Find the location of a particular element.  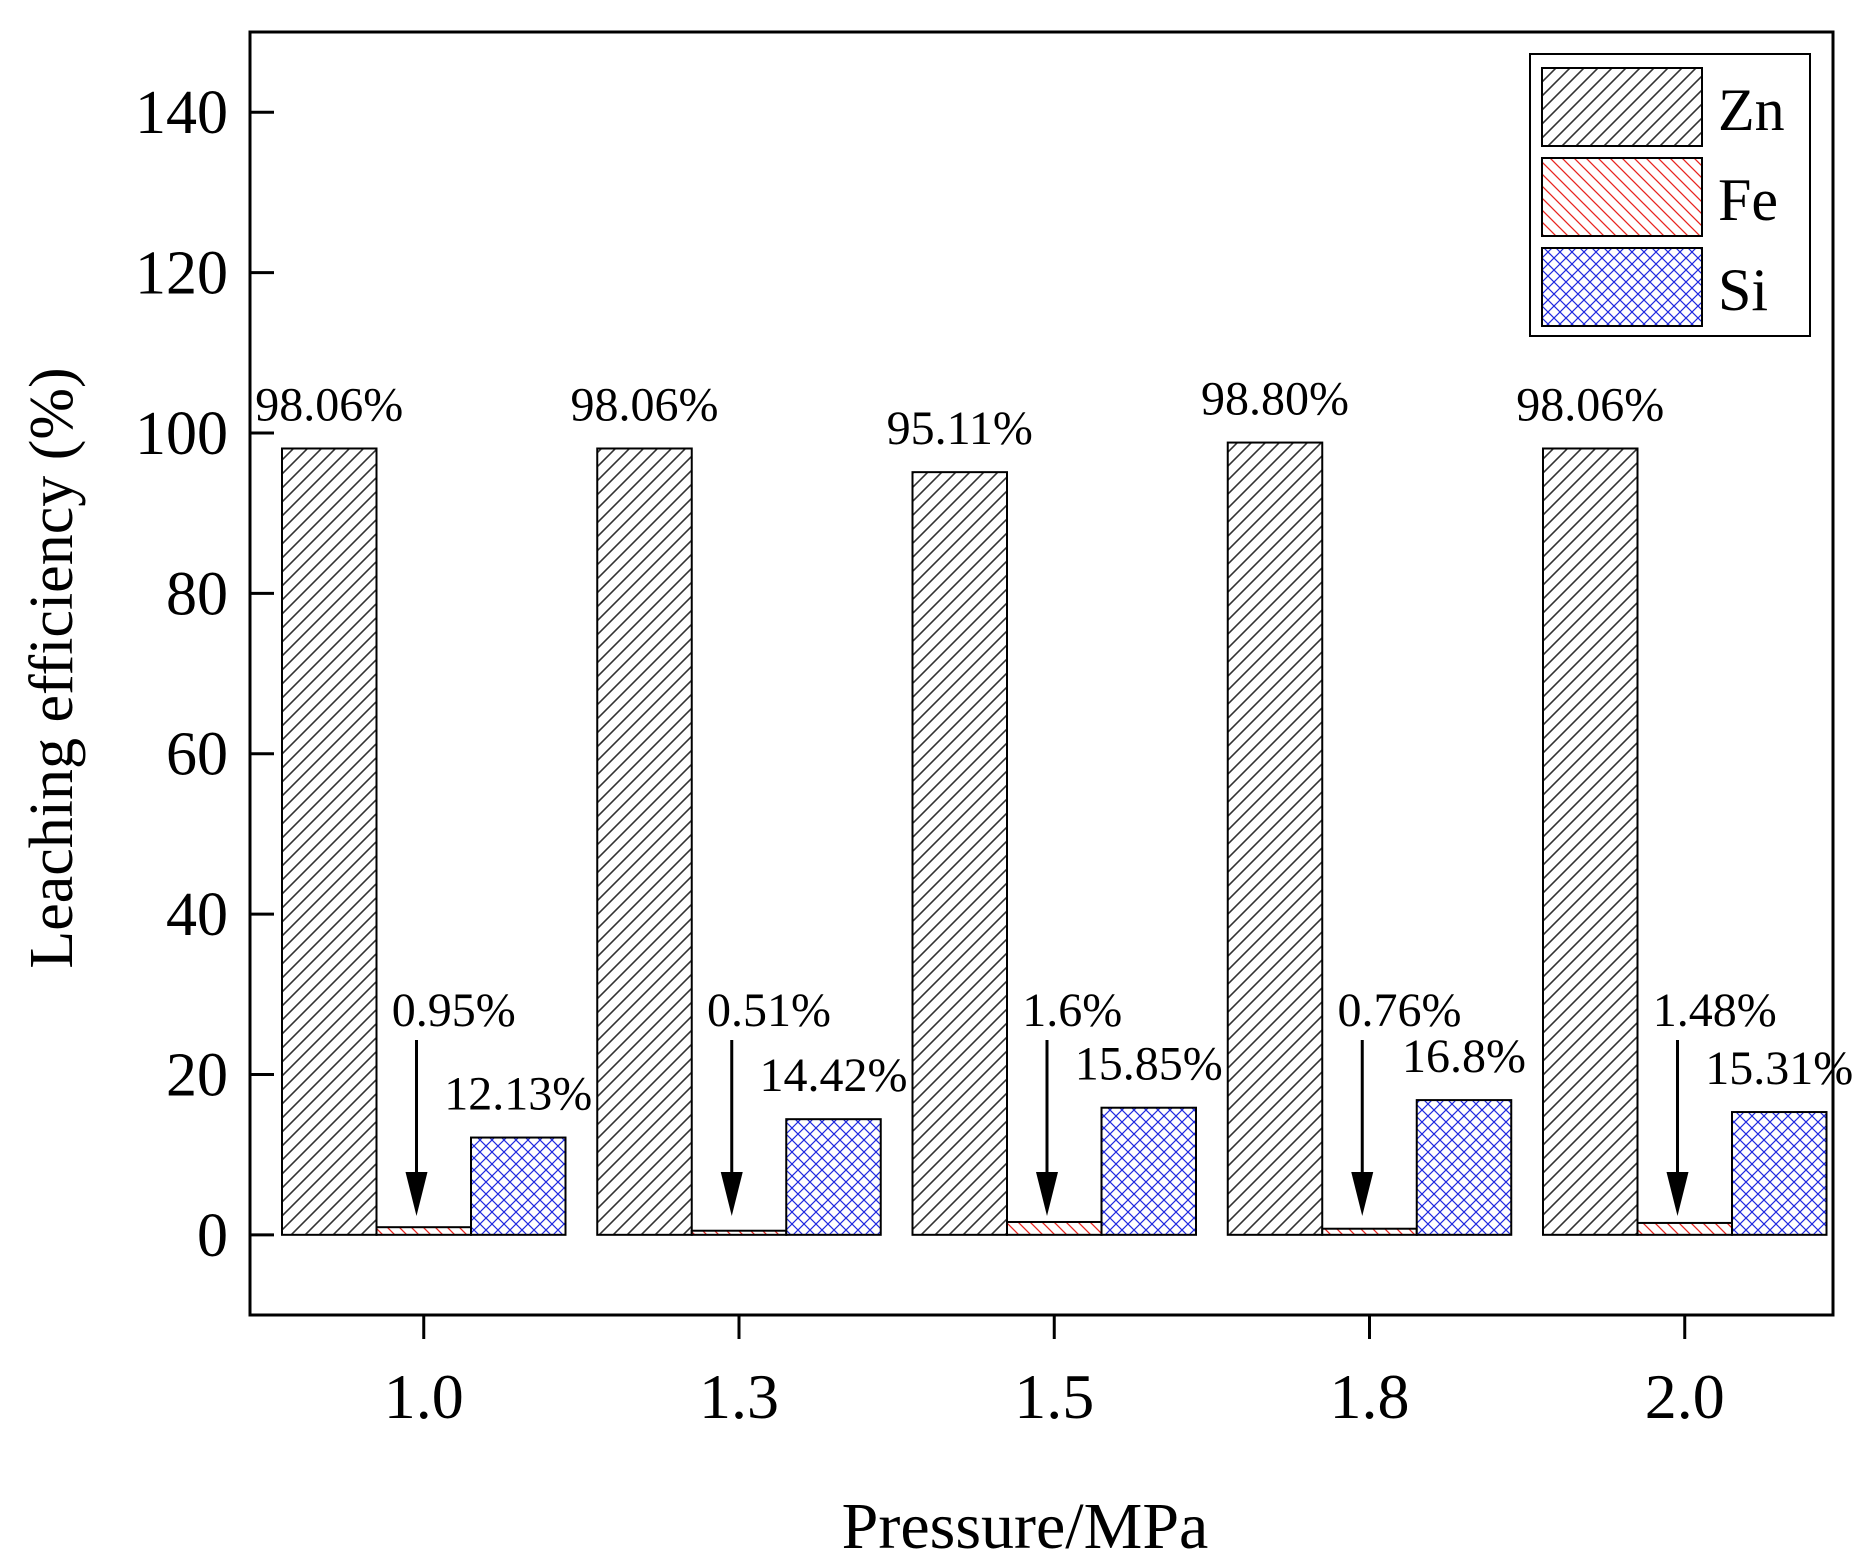

data-label-zn: 95.11% is located at coordinates (960, 428).